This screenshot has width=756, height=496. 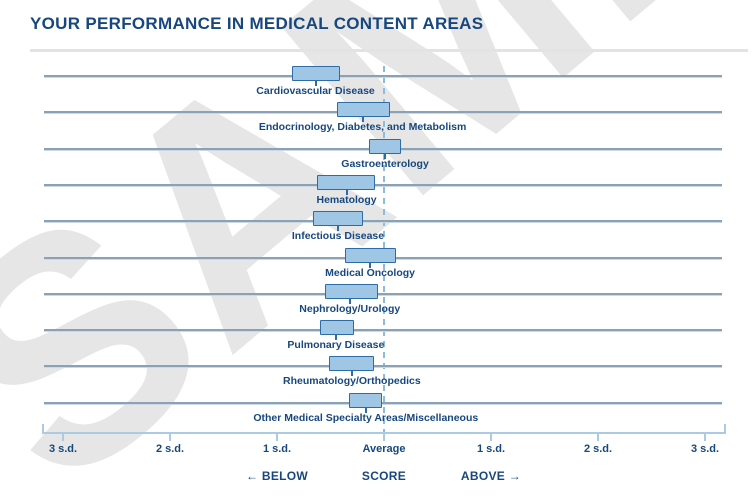 What do you see at coordinates (384, 433) in the screenshot?
I see `axis-line` at bounding box center [384, 433].